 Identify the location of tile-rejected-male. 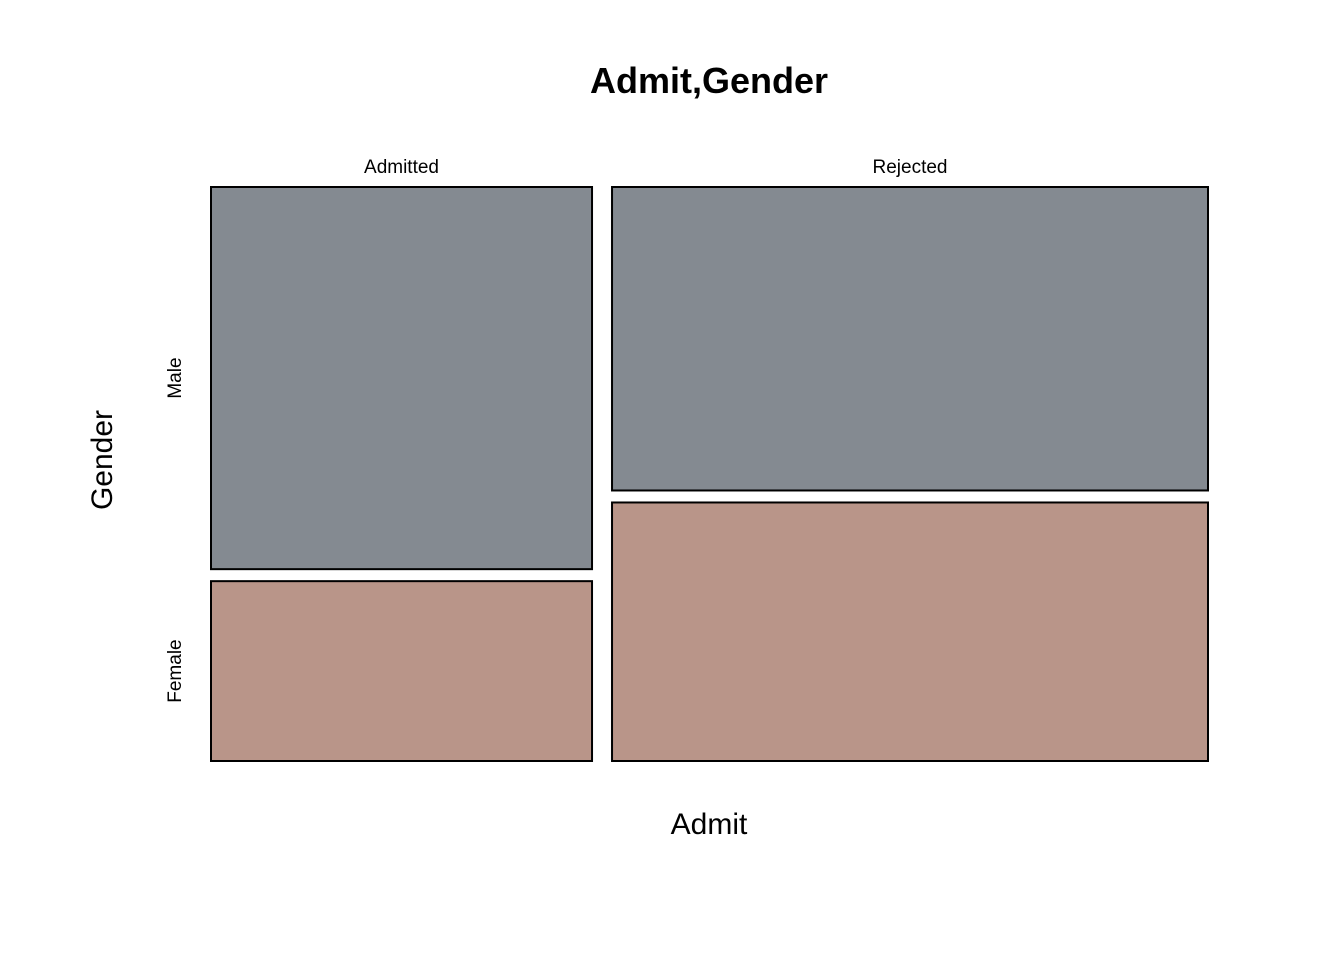
(910, 339).